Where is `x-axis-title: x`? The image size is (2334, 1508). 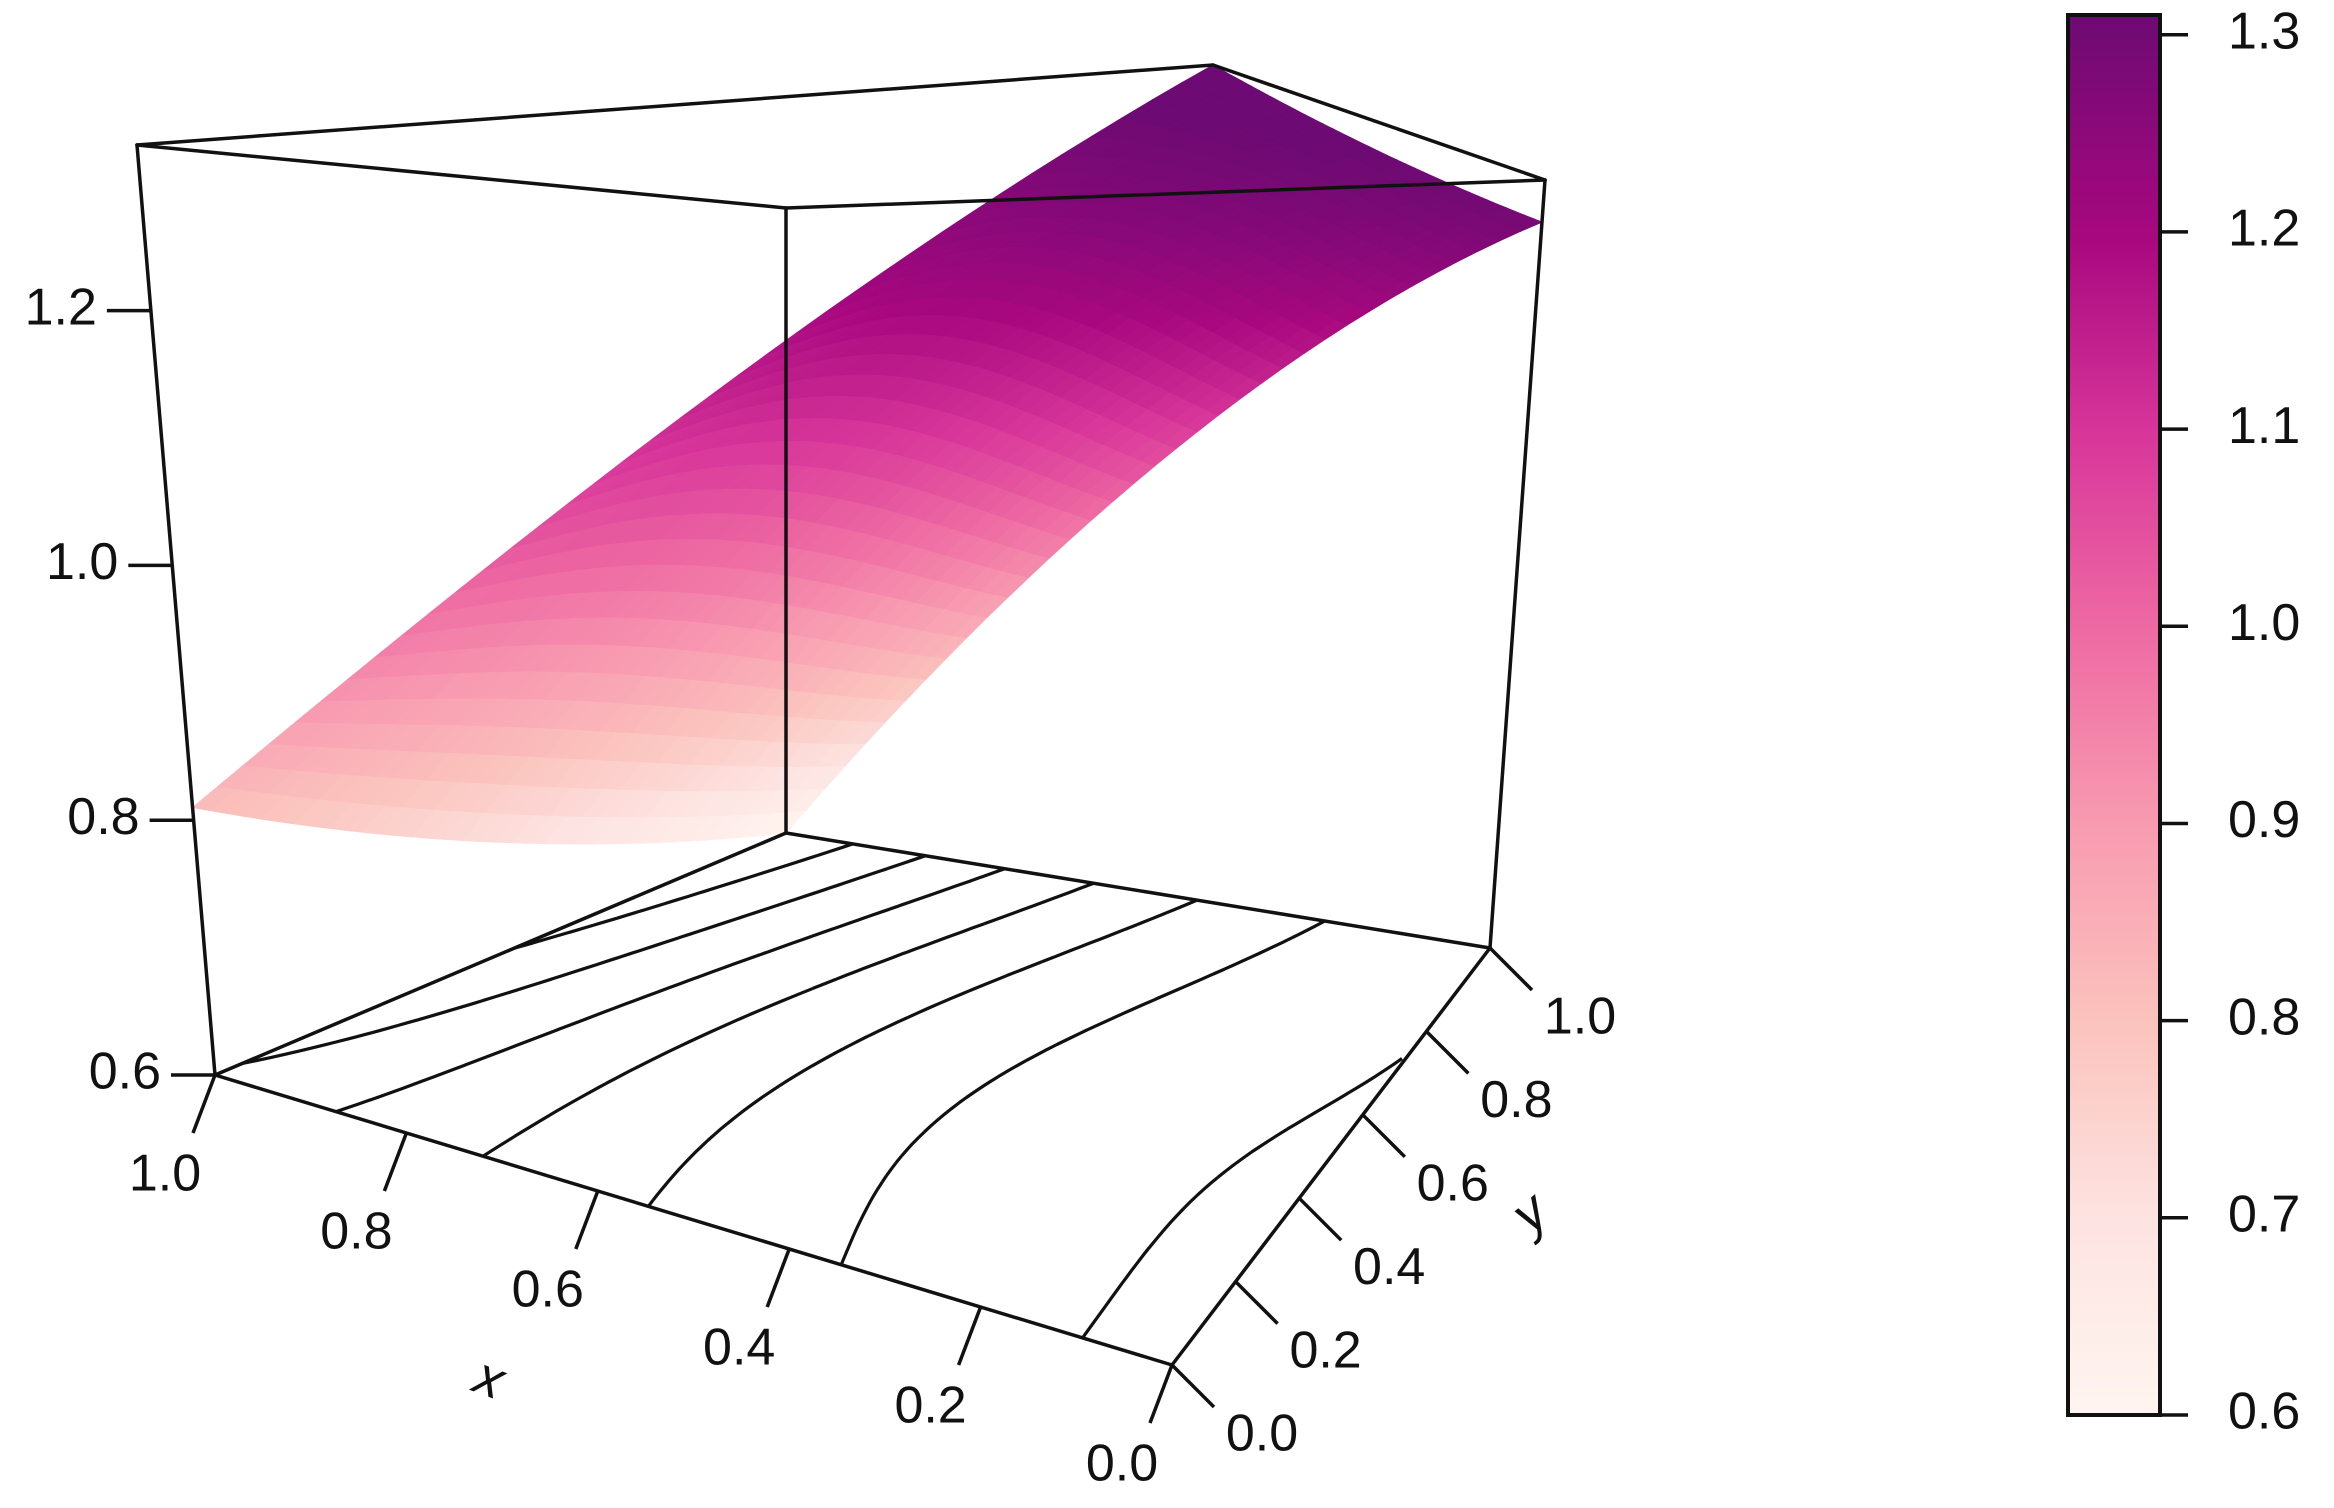
x-axis-title: x is located at coordinates (489, 1377).